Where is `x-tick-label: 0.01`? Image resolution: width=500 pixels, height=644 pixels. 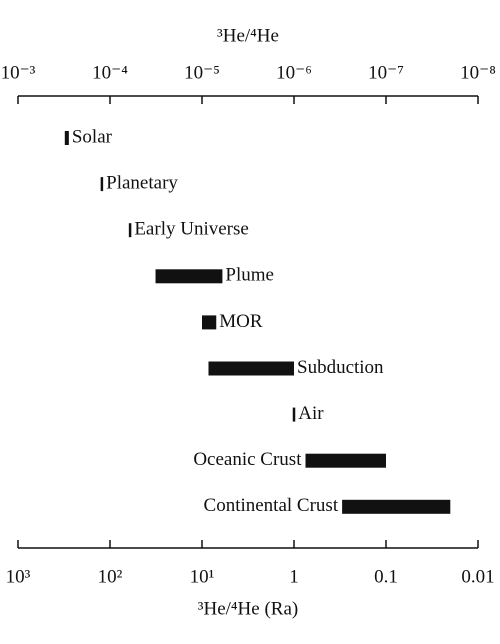 x-tick-label: 0.01 is located at coordinates (477, 576).